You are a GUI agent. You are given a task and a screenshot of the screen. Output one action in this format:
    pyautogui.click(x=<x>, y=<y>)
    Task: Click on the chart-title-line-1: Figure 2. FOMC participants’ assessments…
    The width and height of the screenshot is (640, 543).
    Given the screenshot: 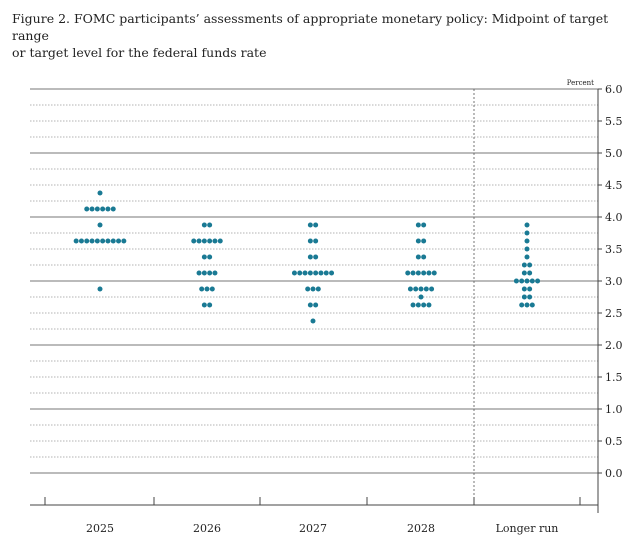 What is the action you would take?
    pyautogui.click(x=310, y=27)
    